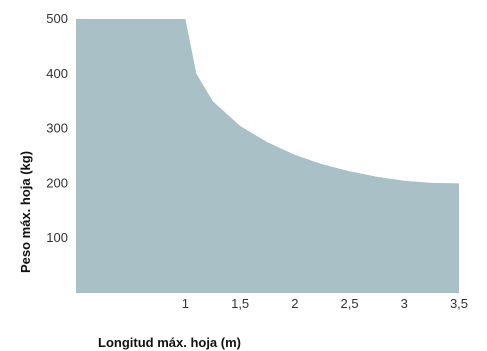 The height and width of the screenshot is (351, 487). What do you see at coordinates (57, 237) in the screenshot?
I see `y-tick-label: 100` at bounding box center [57, 237].